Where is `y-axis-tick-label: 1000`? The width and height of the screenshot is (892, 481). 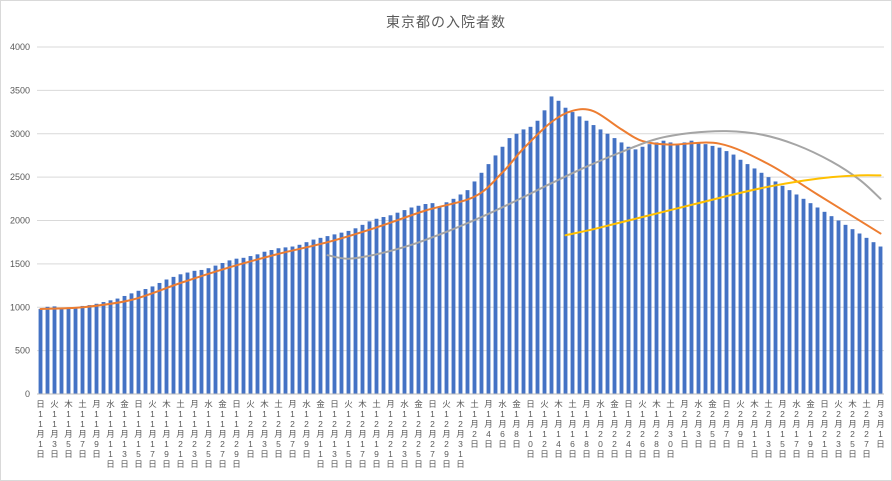
y-axis-tick-label: 1000 is located at coordinates (20, 307).